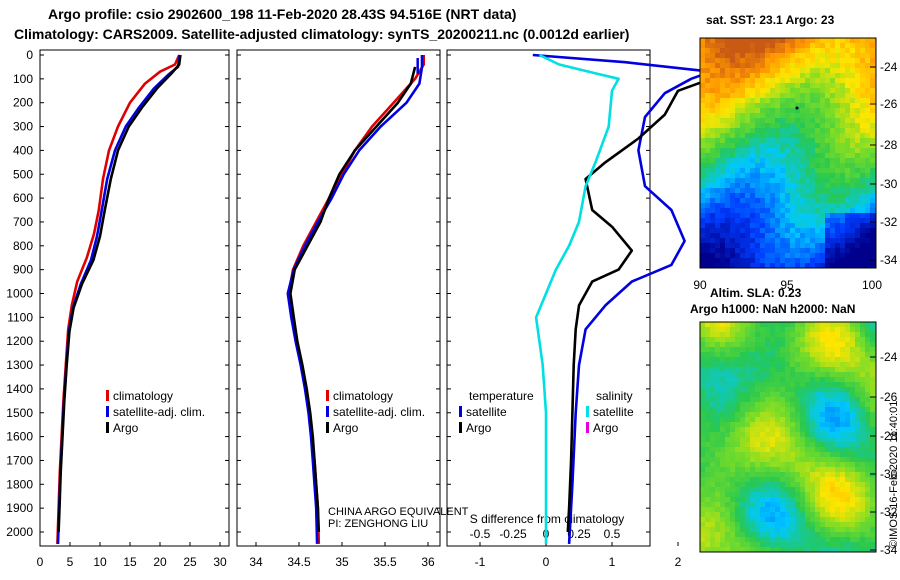 The width and height of the screenshot is (900, 580). Describe the element at coordinates (700, 285) in the screenshot. I see `sst-lon-tick-label: 90` at that location.